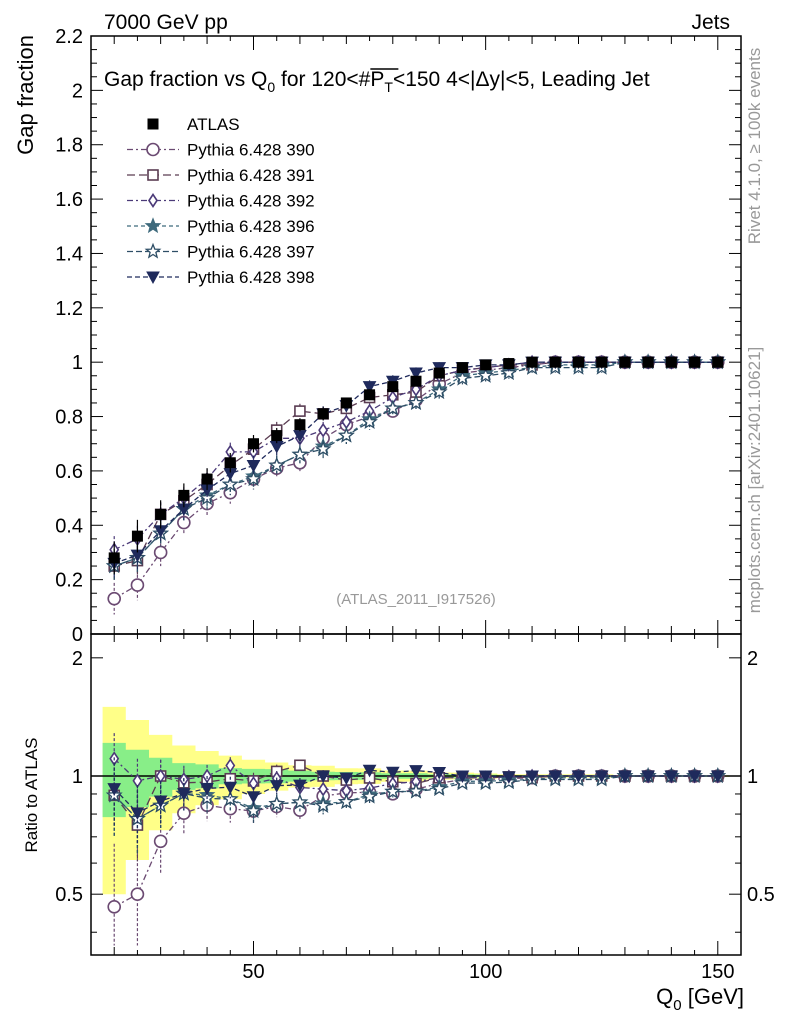 This screenshot has width=786, height=1024. What do you see at coordinates (69, 309) in the screenshot?
I see `y-tick-label: 1.2` at bounding box center [69, 309].